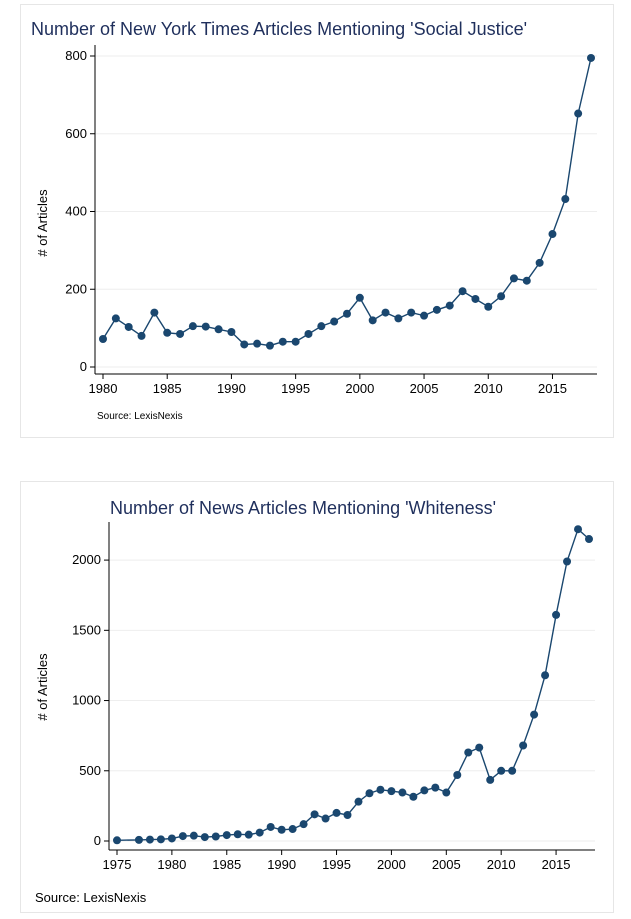 The width and height of the screenshot is (631, 919). Describe the element at coordinates (90, 770) in the screenshot. I see `y-tick-label: 500` at that location.